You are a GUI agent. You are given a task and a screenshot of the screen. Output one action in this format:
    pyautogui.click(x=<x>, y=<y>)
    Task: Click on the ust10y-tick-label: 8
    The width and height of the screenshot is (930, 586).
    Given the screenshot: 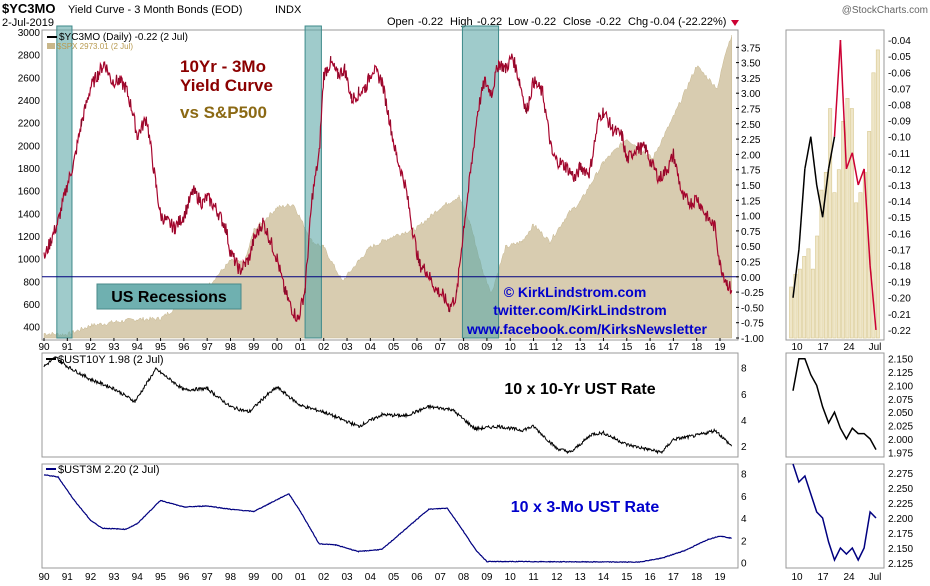 What is the action you would take?
    pyautogui.click(x=744, y=369)
    